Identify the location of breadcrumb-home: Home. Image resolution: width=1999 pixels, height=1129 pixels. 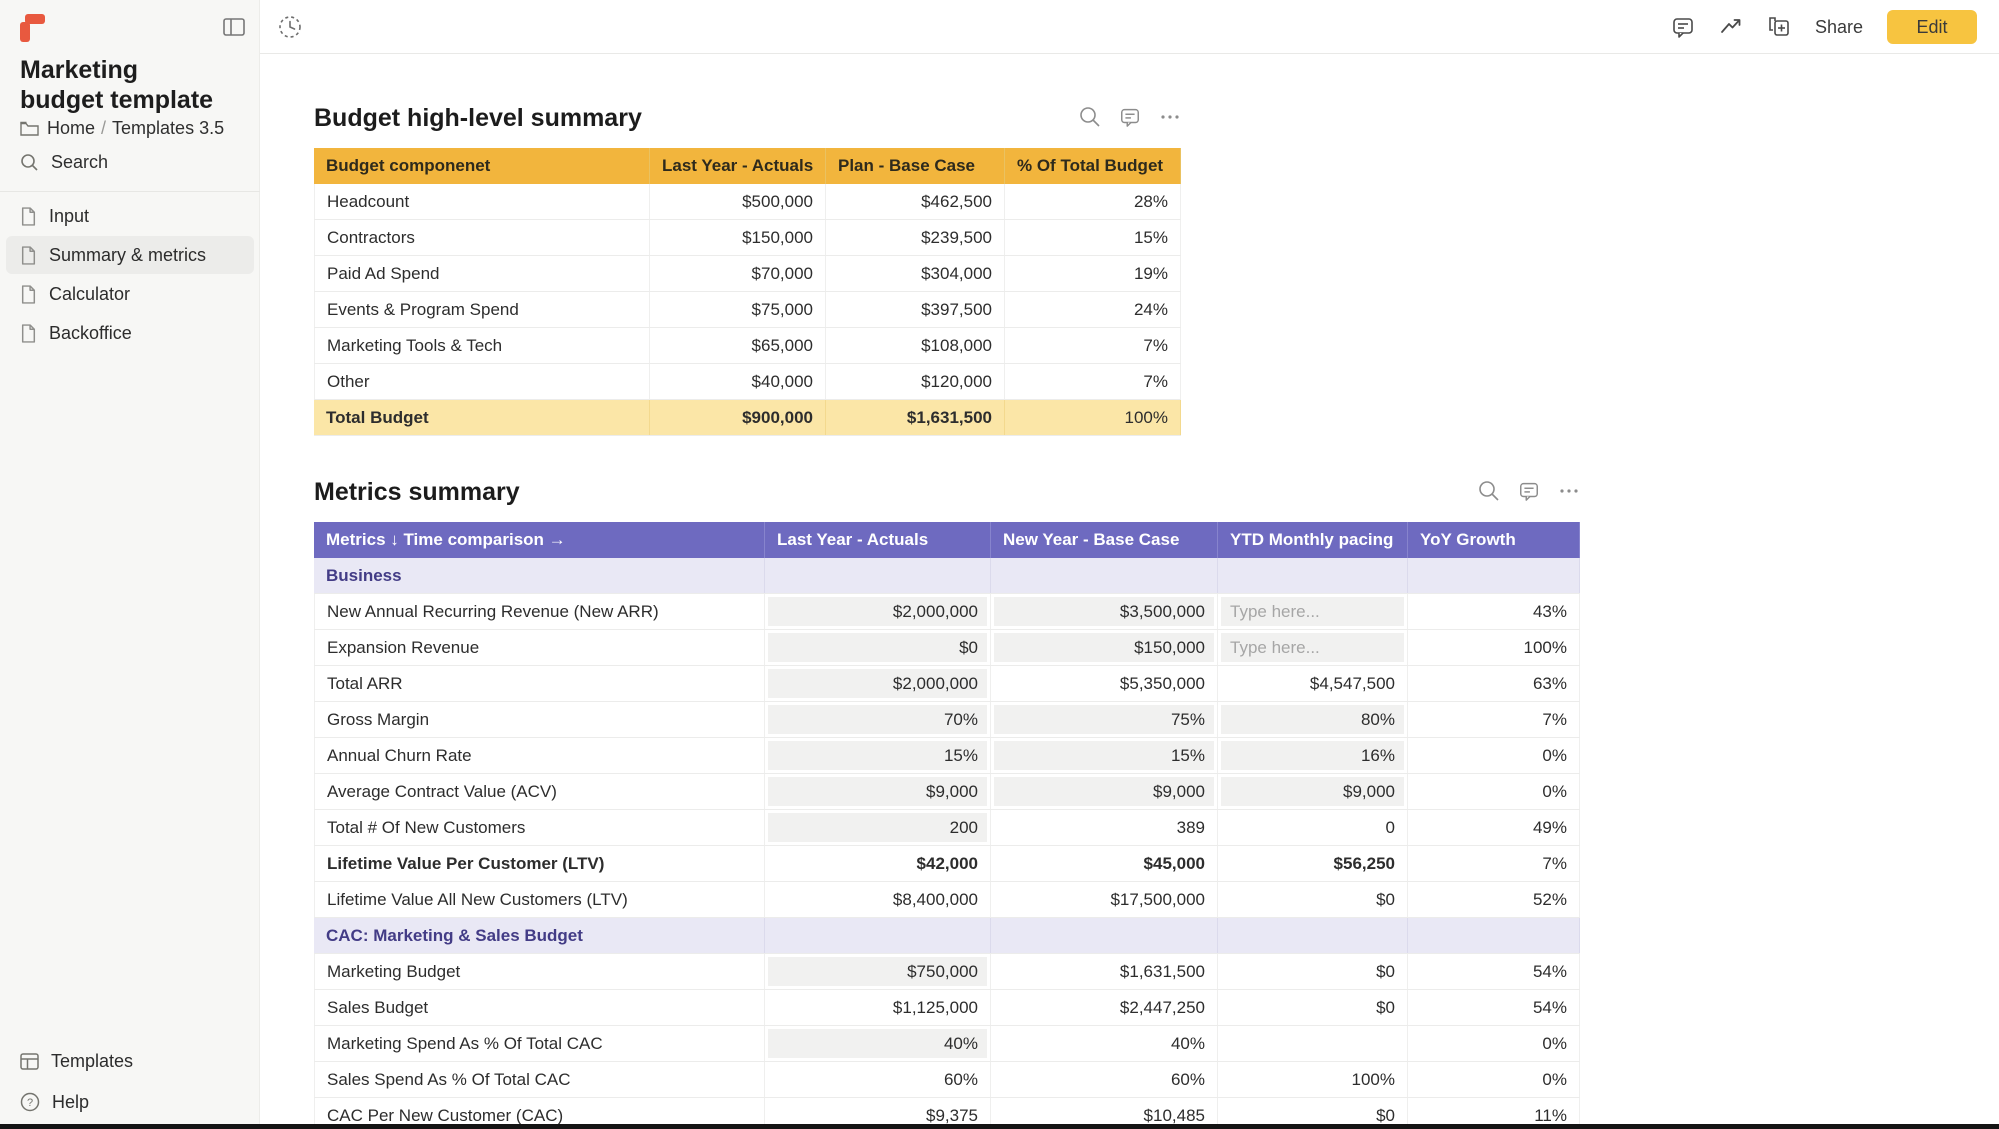
(71, 128).